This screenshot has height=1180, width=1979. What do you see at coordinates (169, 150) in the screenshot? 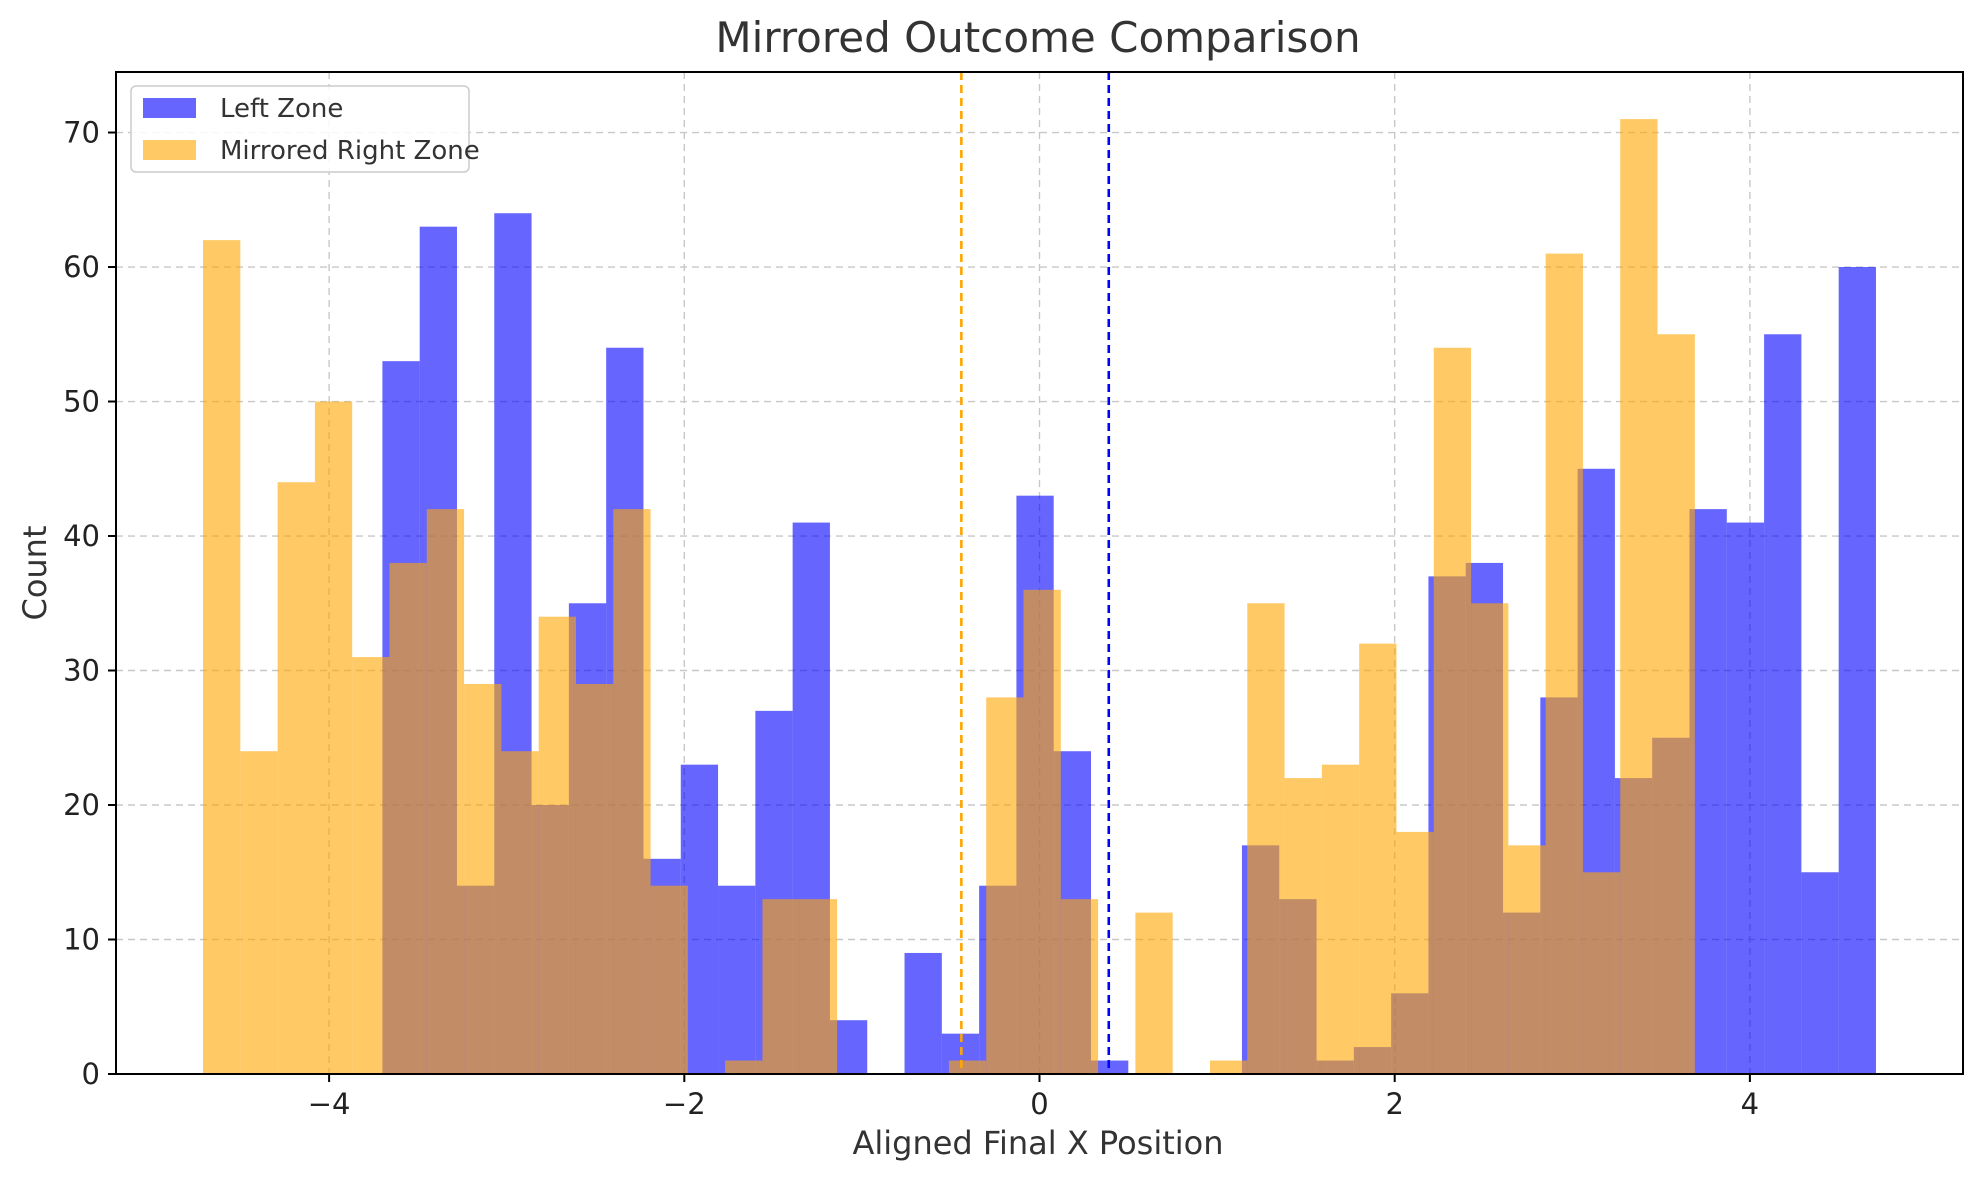
I see `legend-swatch-mirrored-right-zone` at bounding box center [169, 150].